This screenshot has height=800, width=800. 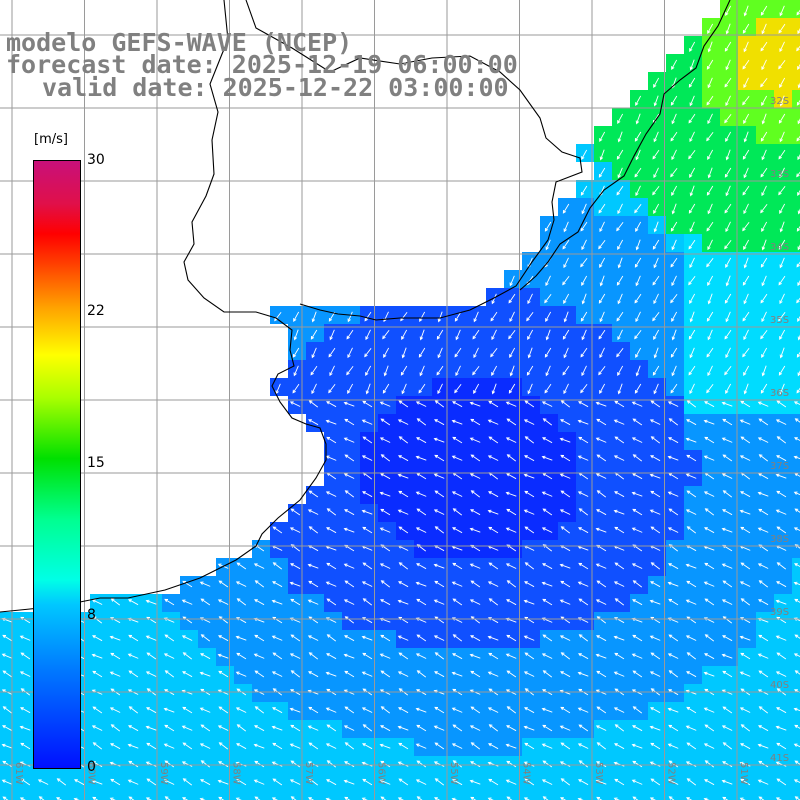 I want to click on latitude-label: 32S, so click(x=779, y=101).